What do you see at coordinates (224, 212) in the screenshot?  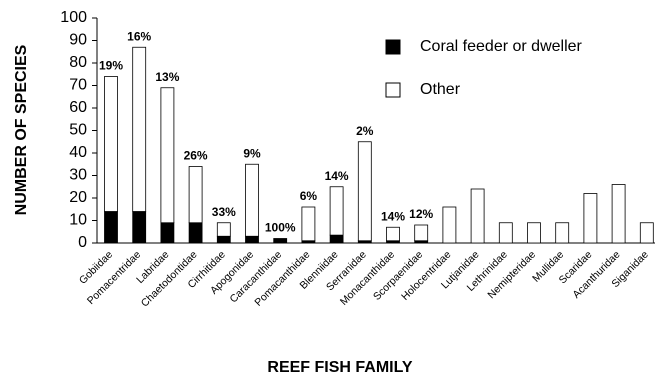 I see `percent-label: 33%` at bounding box center [224, 212].